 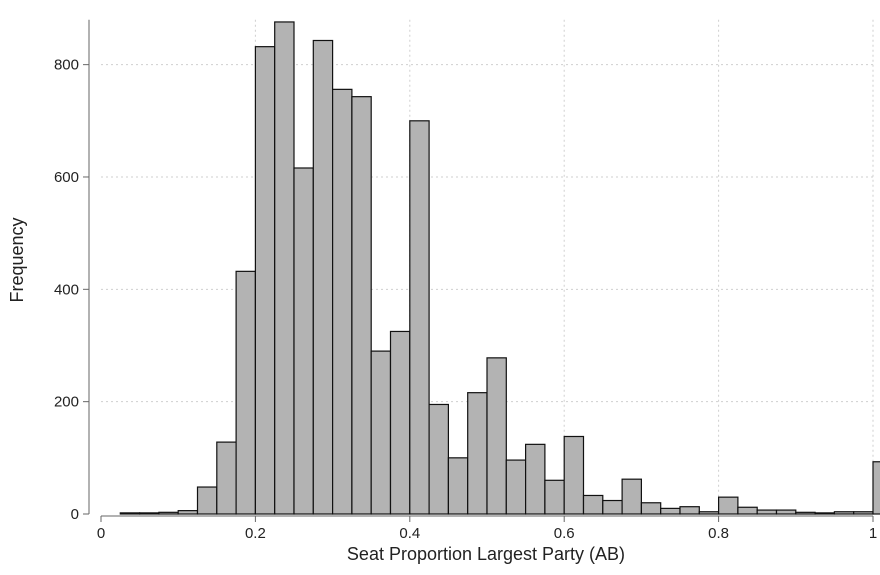 I want to click on y-tick-label: 400, so click(x=66, y=289).